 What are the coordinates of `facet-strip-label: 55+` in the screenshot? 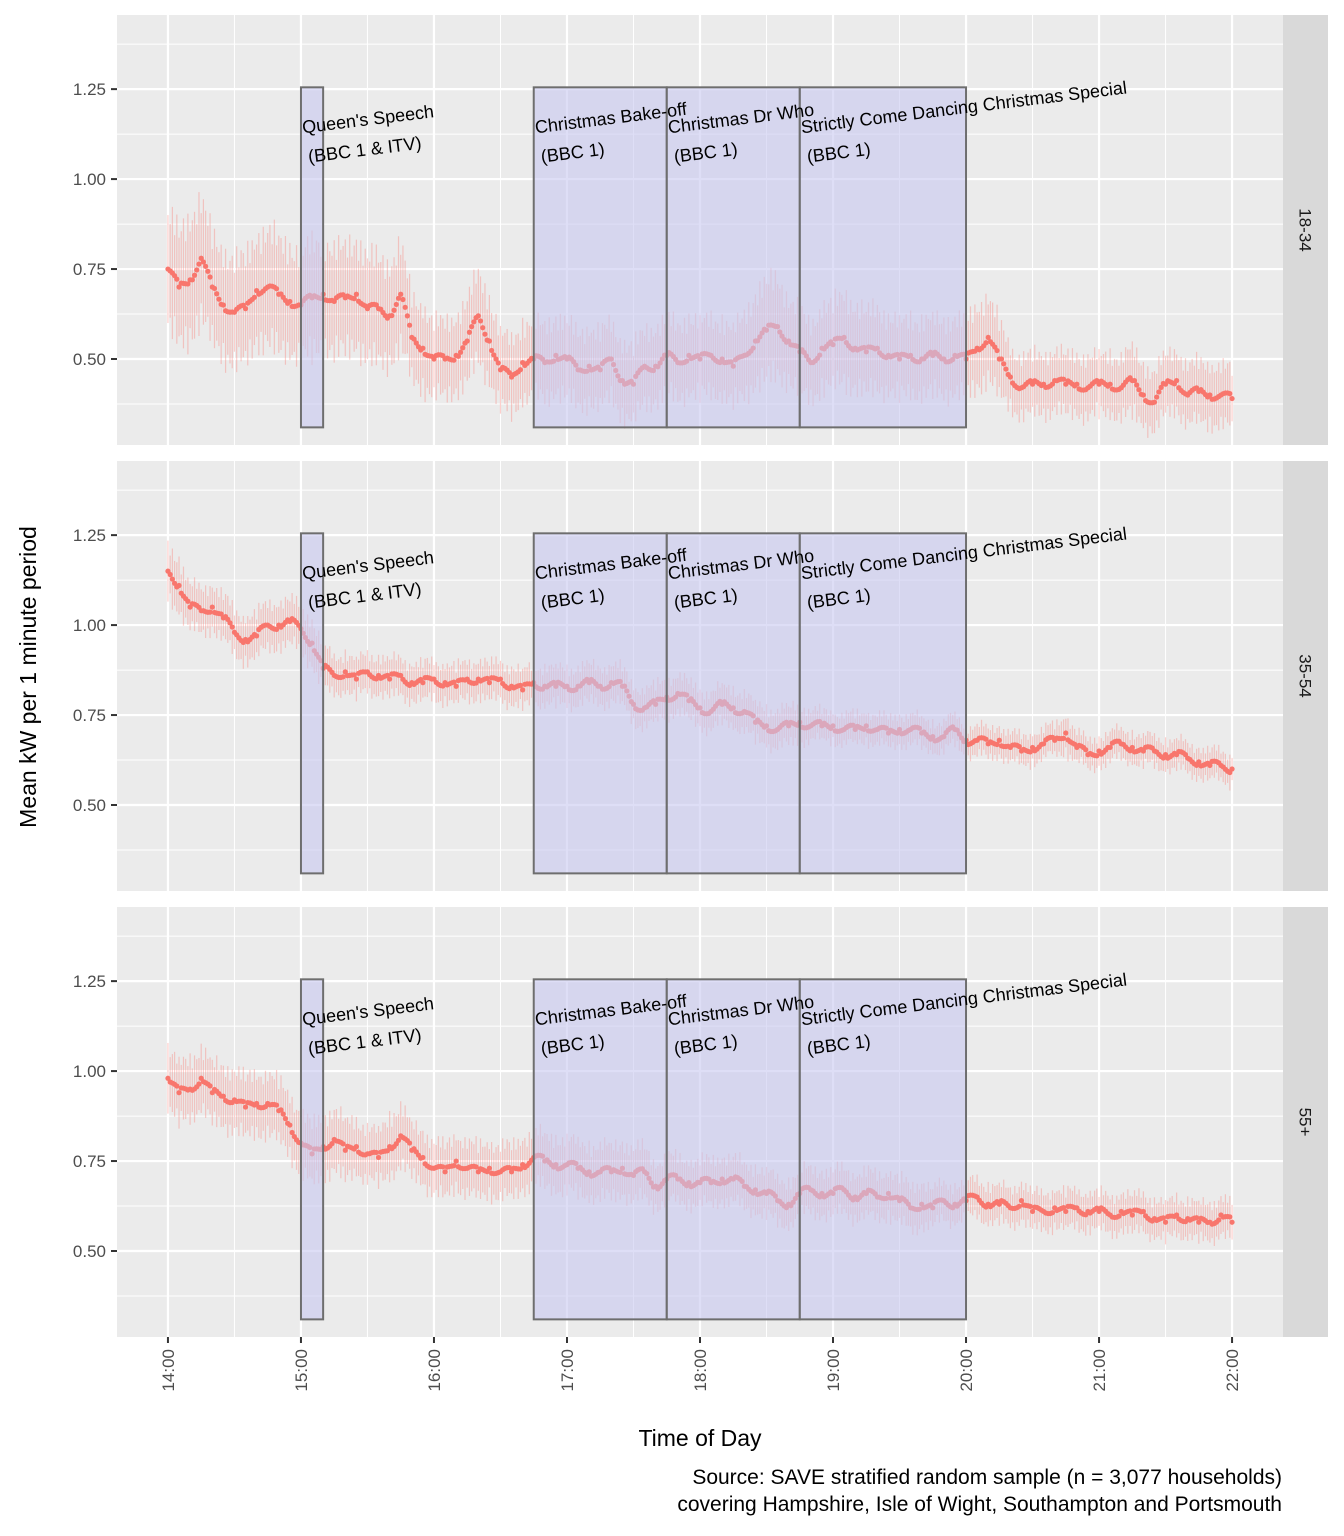 It's located at (1305, 1122).